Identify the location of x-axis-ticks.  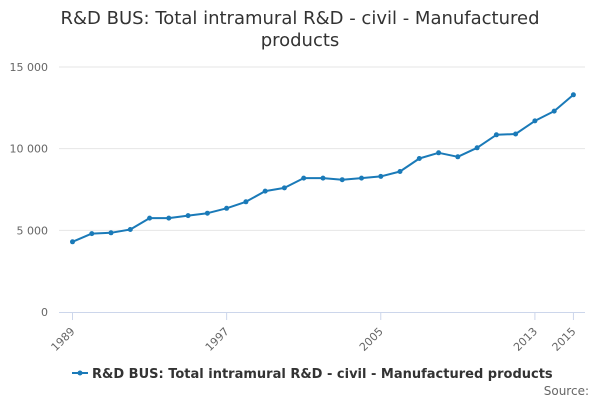
(322, 316).